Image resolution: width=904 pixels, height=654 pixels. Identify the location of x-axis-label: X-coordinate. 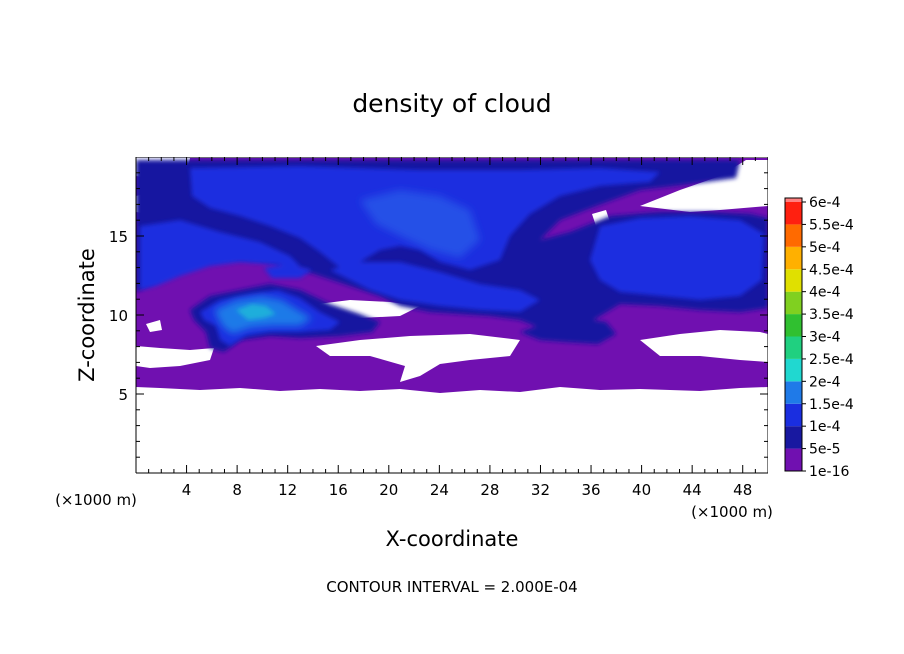
(452, 539).